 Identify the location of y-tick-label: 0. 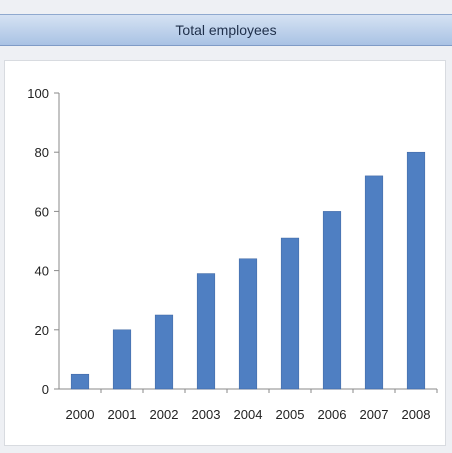
(45, 389).